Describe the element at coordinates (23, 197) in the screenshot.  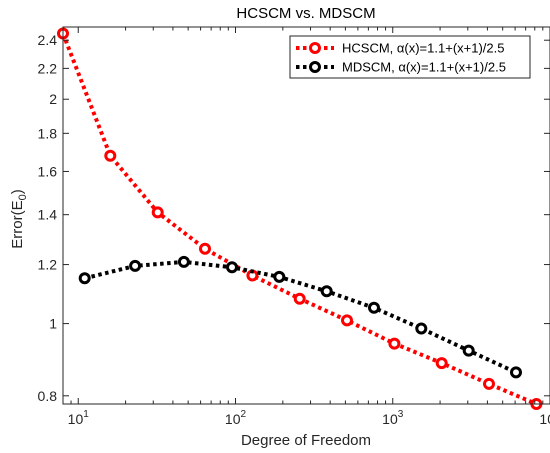
I see `y-axis-title-subscript: 0` at that location.